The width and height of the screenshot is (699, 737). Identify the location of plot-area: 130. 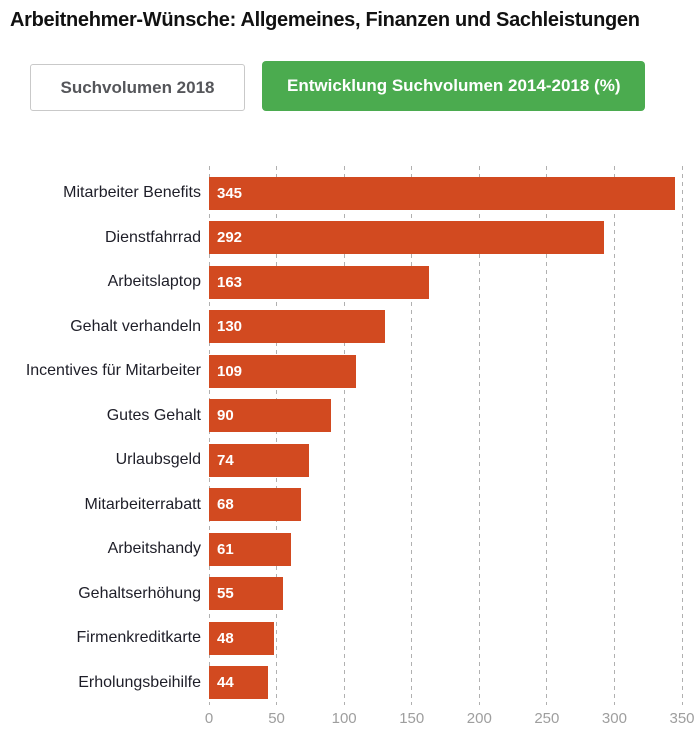
(445, 327).